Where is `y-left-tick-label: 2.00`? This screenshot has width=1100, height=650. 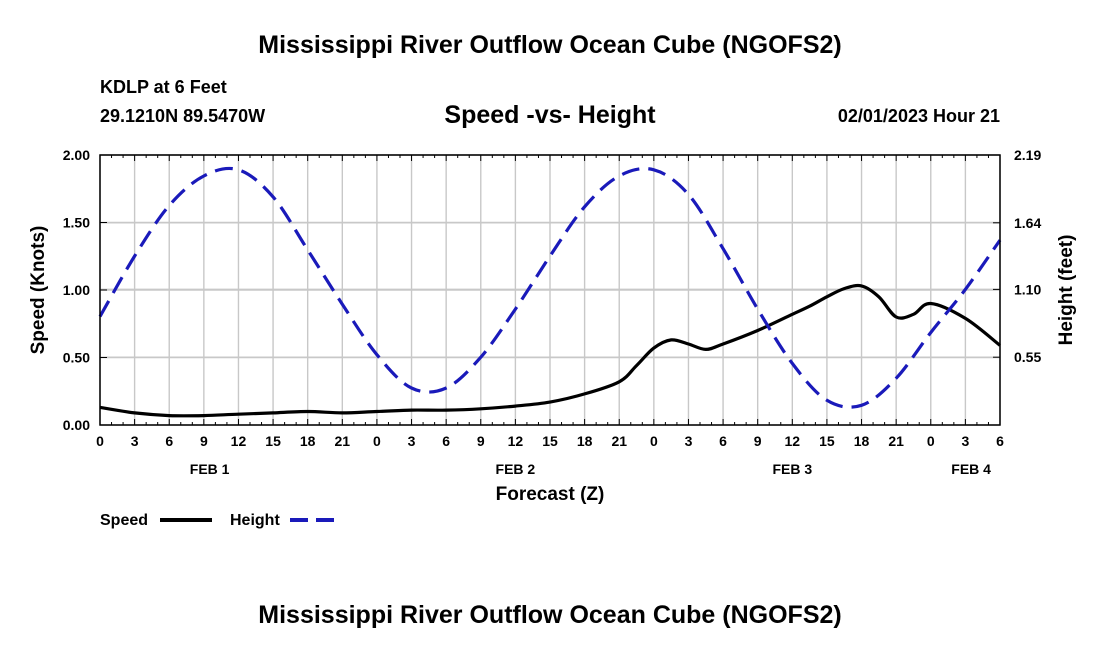
y-left-tick-label: 2.00 is located at coordinates (76, 155).